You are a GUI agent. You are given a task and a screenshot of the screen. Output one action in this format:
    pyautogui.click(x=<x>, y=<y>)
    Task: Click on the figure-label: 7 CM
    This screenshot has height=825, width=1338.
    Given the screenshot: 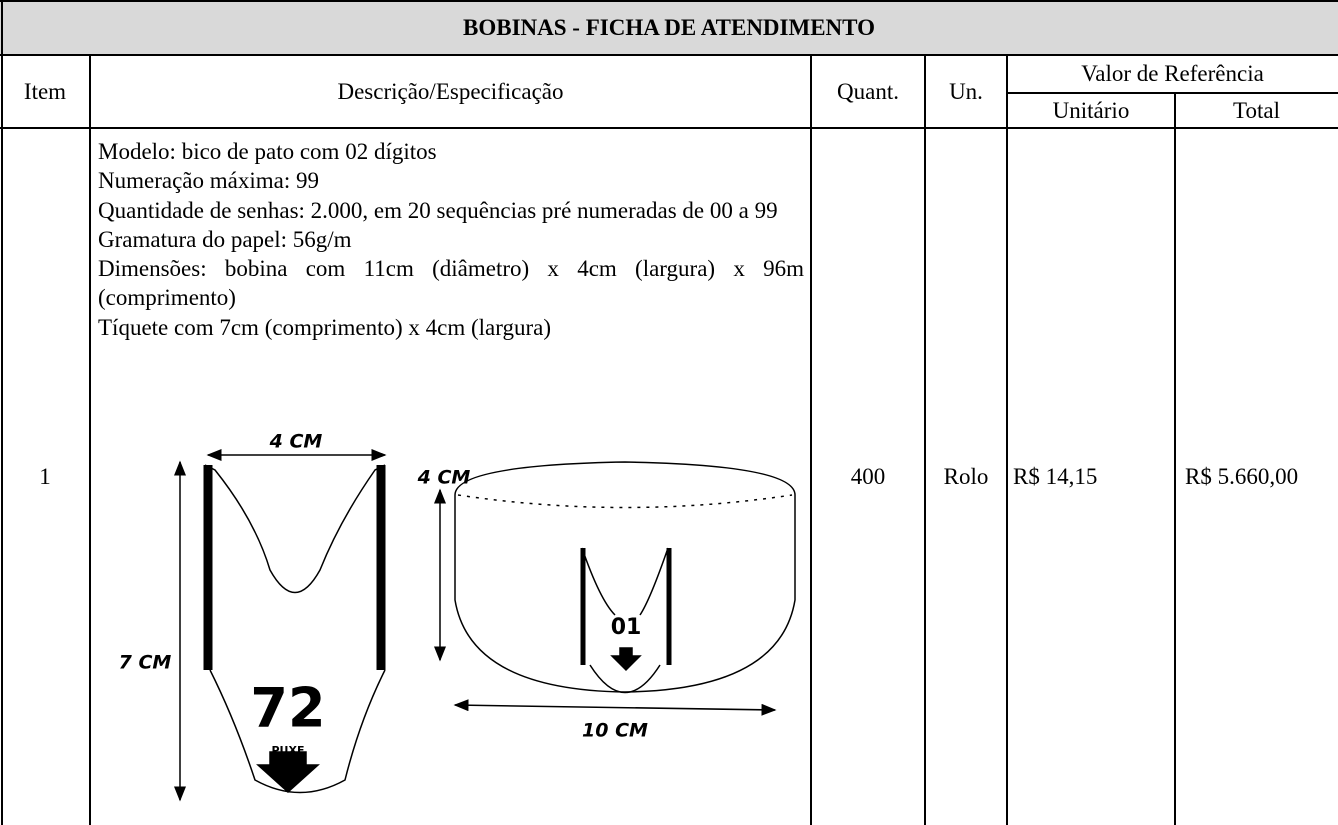 What is the action you would take?
    pyautogui.click(x=145, y=663)
    